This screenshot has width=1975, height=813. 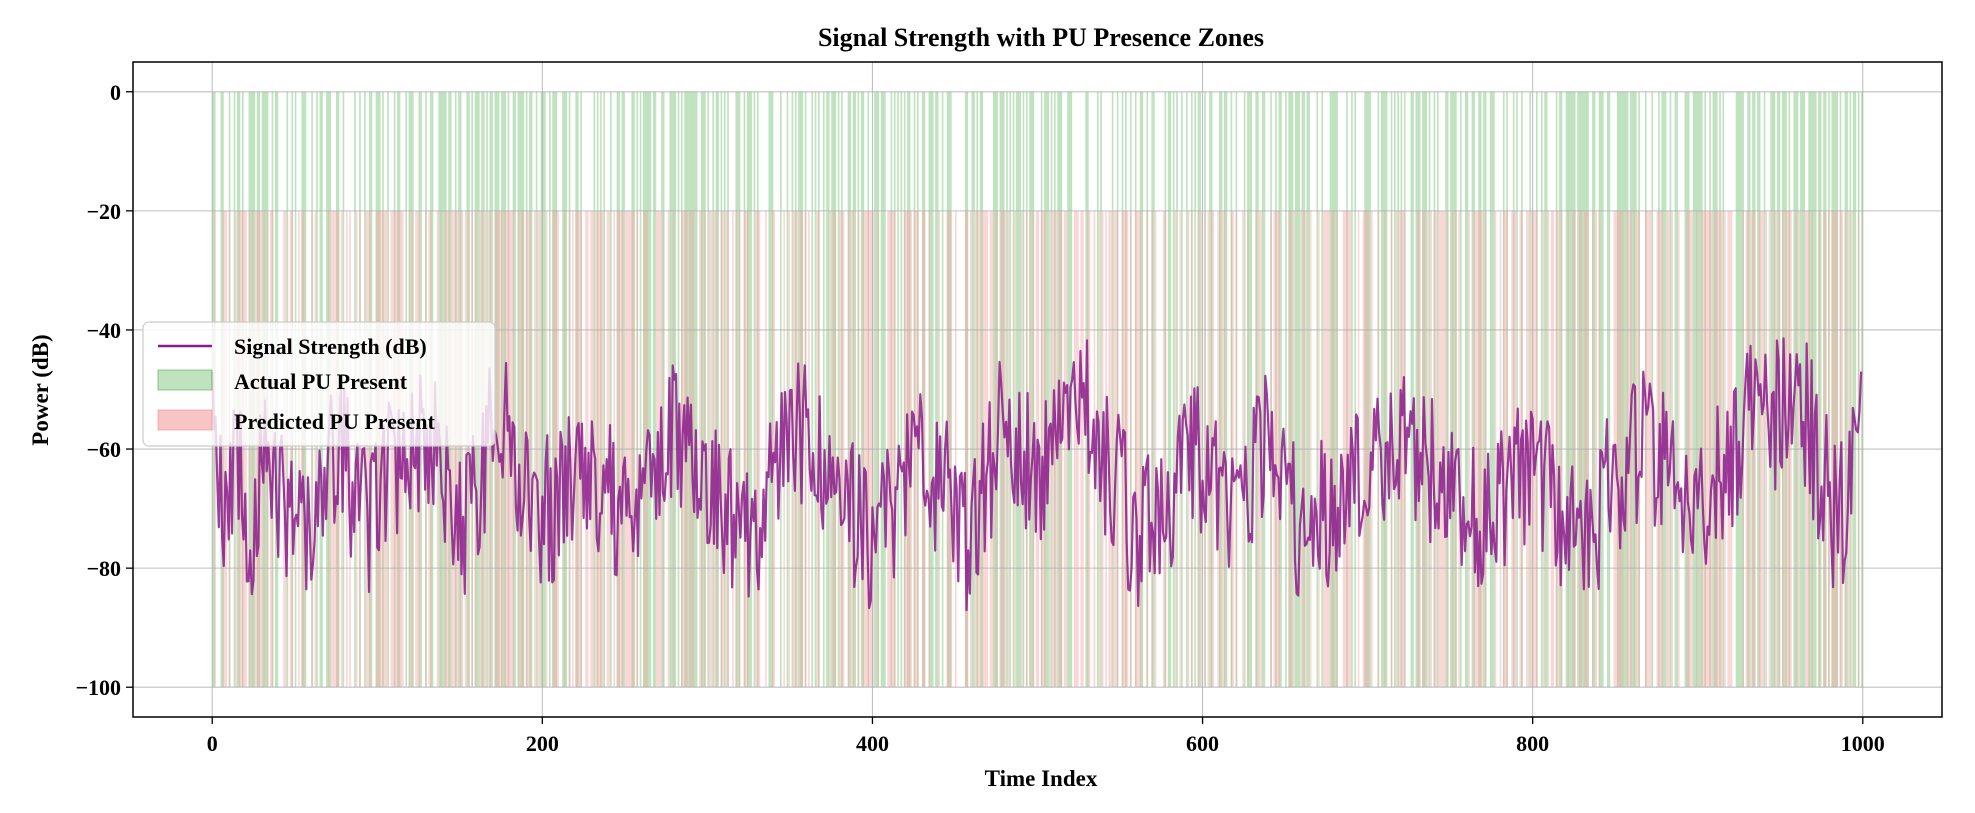 What do you see at coordinates (542, 743) in the screenshot?
I see `x-tick-label: 200` at bounding box center [542, 743].